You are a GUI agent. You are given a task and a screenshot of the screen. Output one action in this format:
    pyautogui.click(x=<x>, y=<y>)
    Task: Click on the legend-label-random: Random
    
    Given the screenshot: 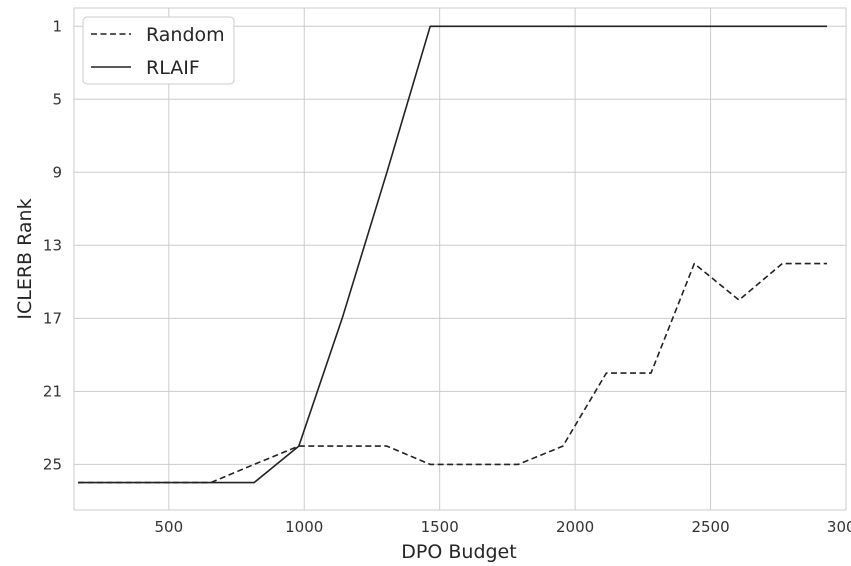 What is the action you would take?
    pyautogui.click(x=185, y=35)
    